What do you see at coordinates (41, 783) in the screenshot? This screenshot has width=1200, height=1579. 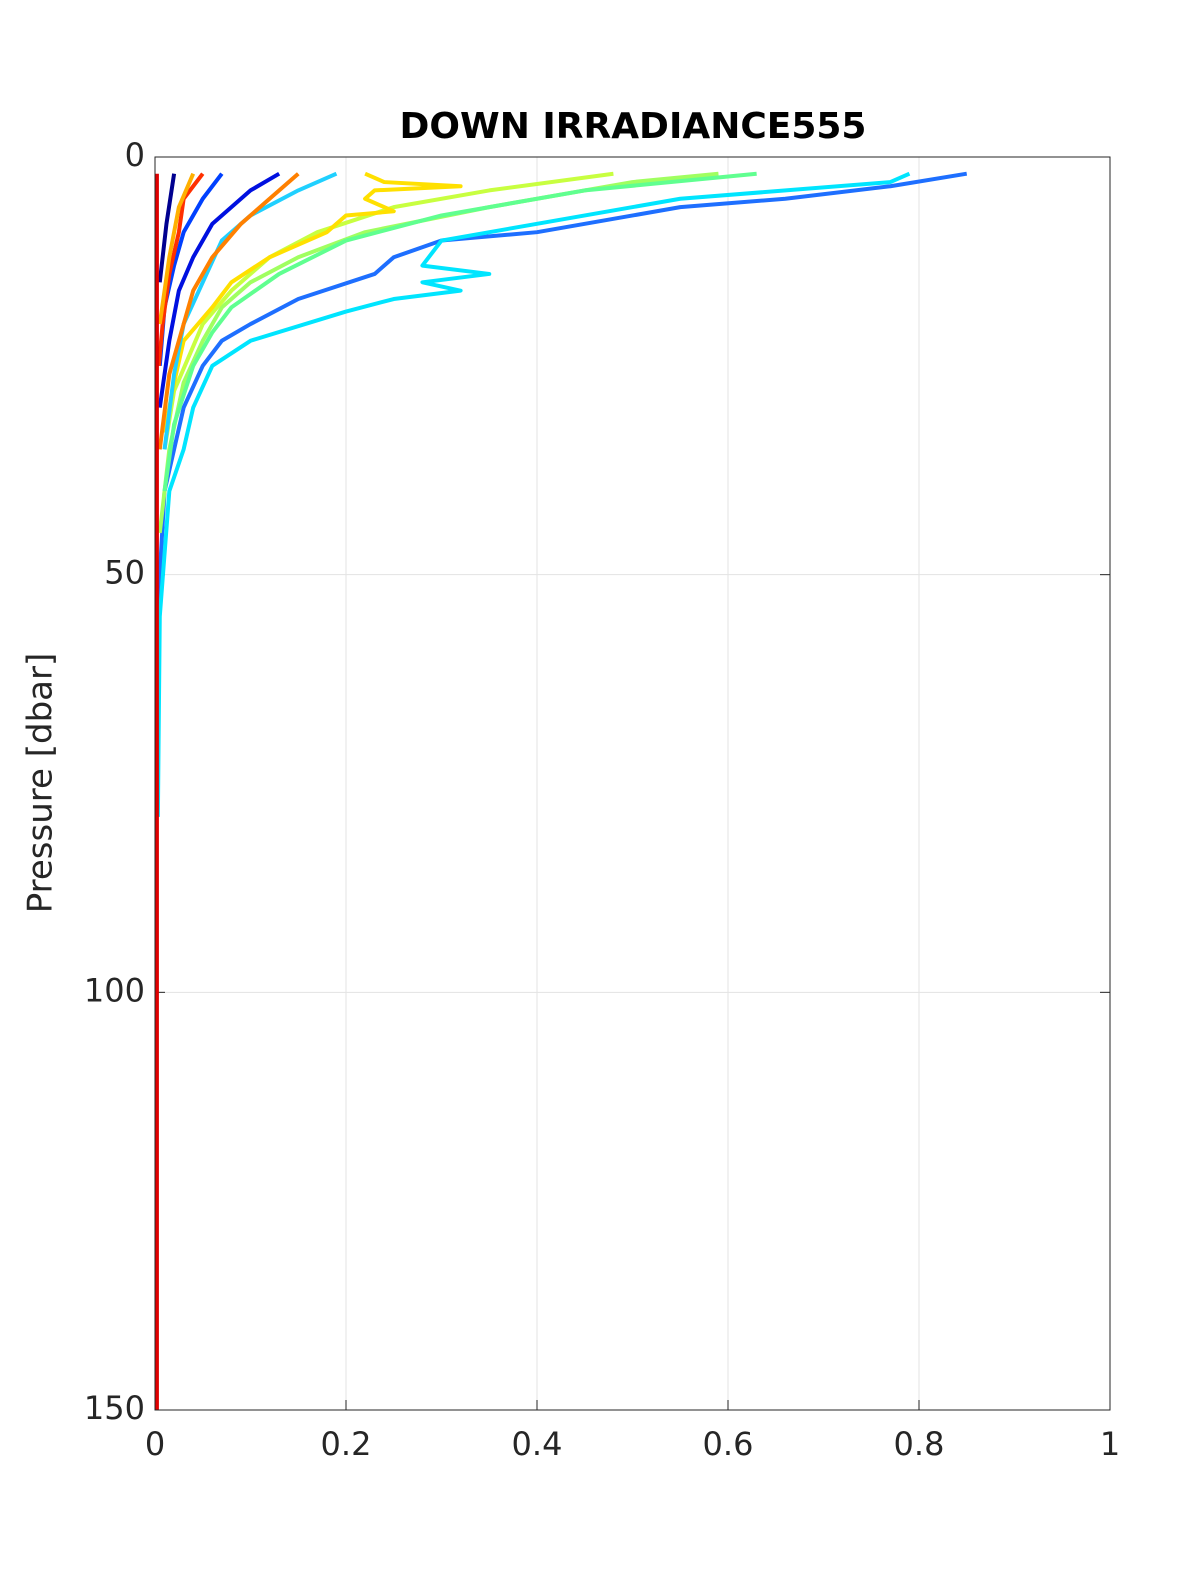 I see `y-axis-label: Pressure [dbar]` at bounding box center [41, 783].